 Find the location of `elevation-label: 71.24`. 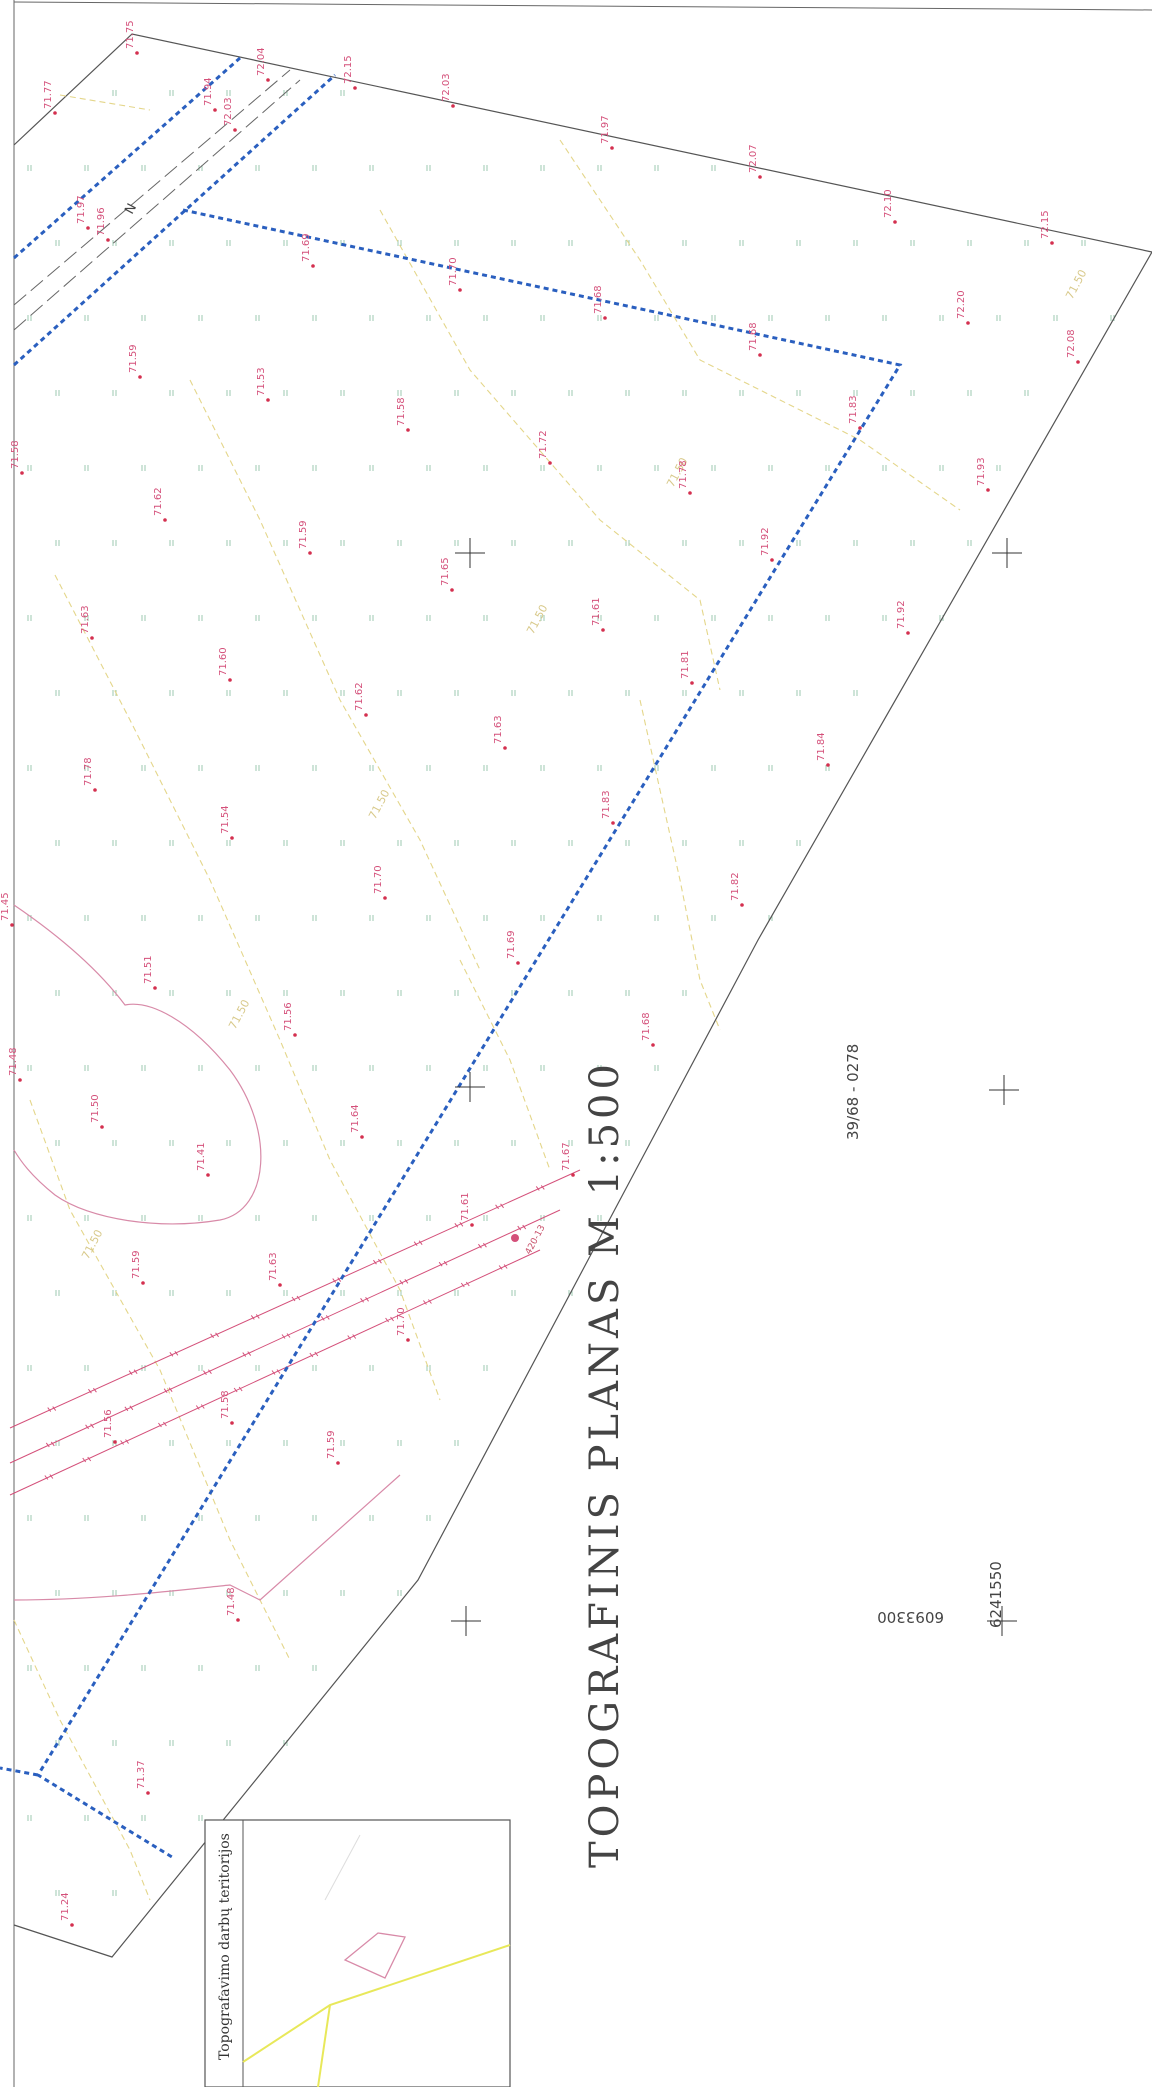

elevation-label: 71.24 is located at coordinates (65, 1906).